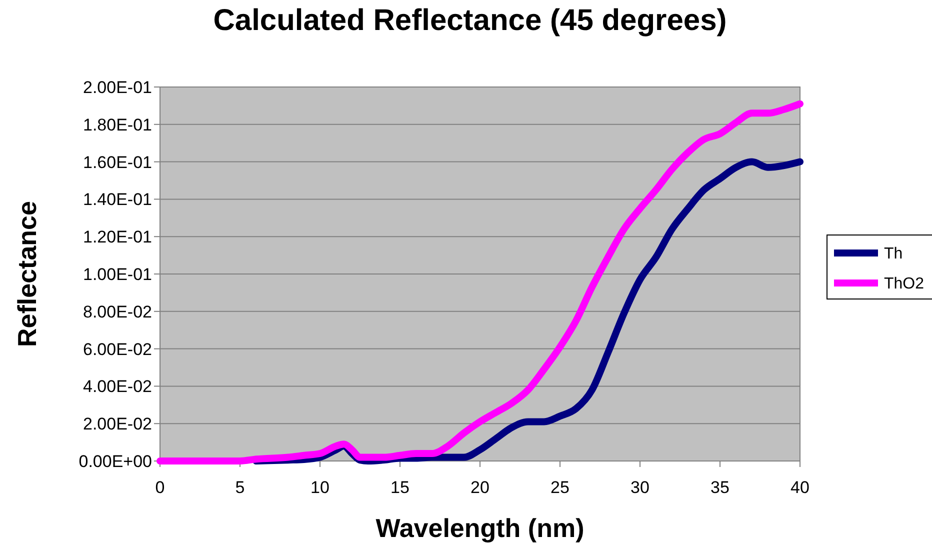 The width and height of the screenshot is (932, 546). I want to click on x-axis-title: Wavelength (nm), so click(480, 528).